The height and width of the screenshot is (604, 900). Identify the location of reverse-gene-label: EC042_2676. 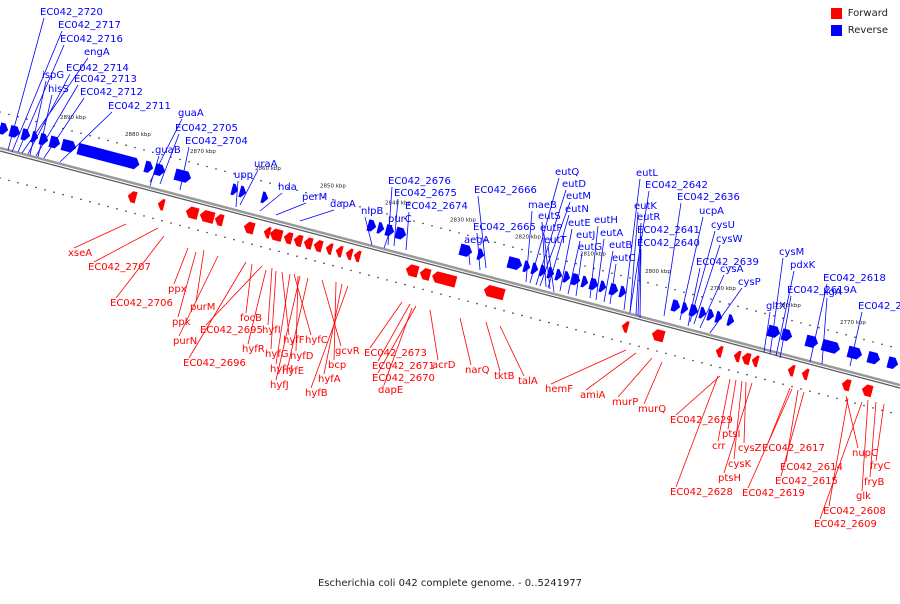
(419, 181).